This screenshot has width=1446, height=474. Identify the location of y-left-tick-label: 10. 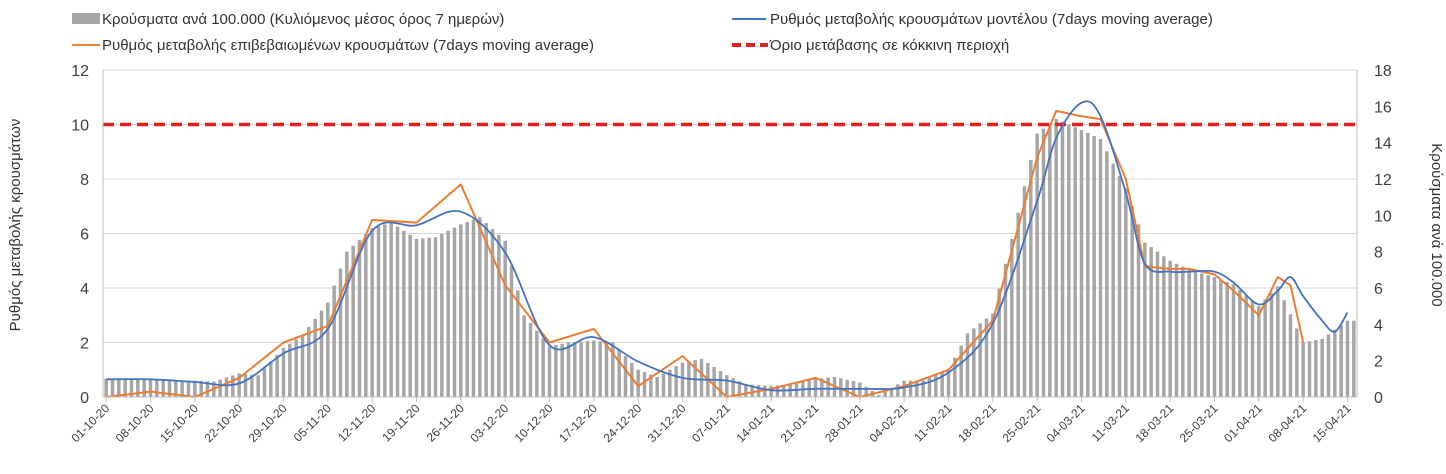
(80, 126).